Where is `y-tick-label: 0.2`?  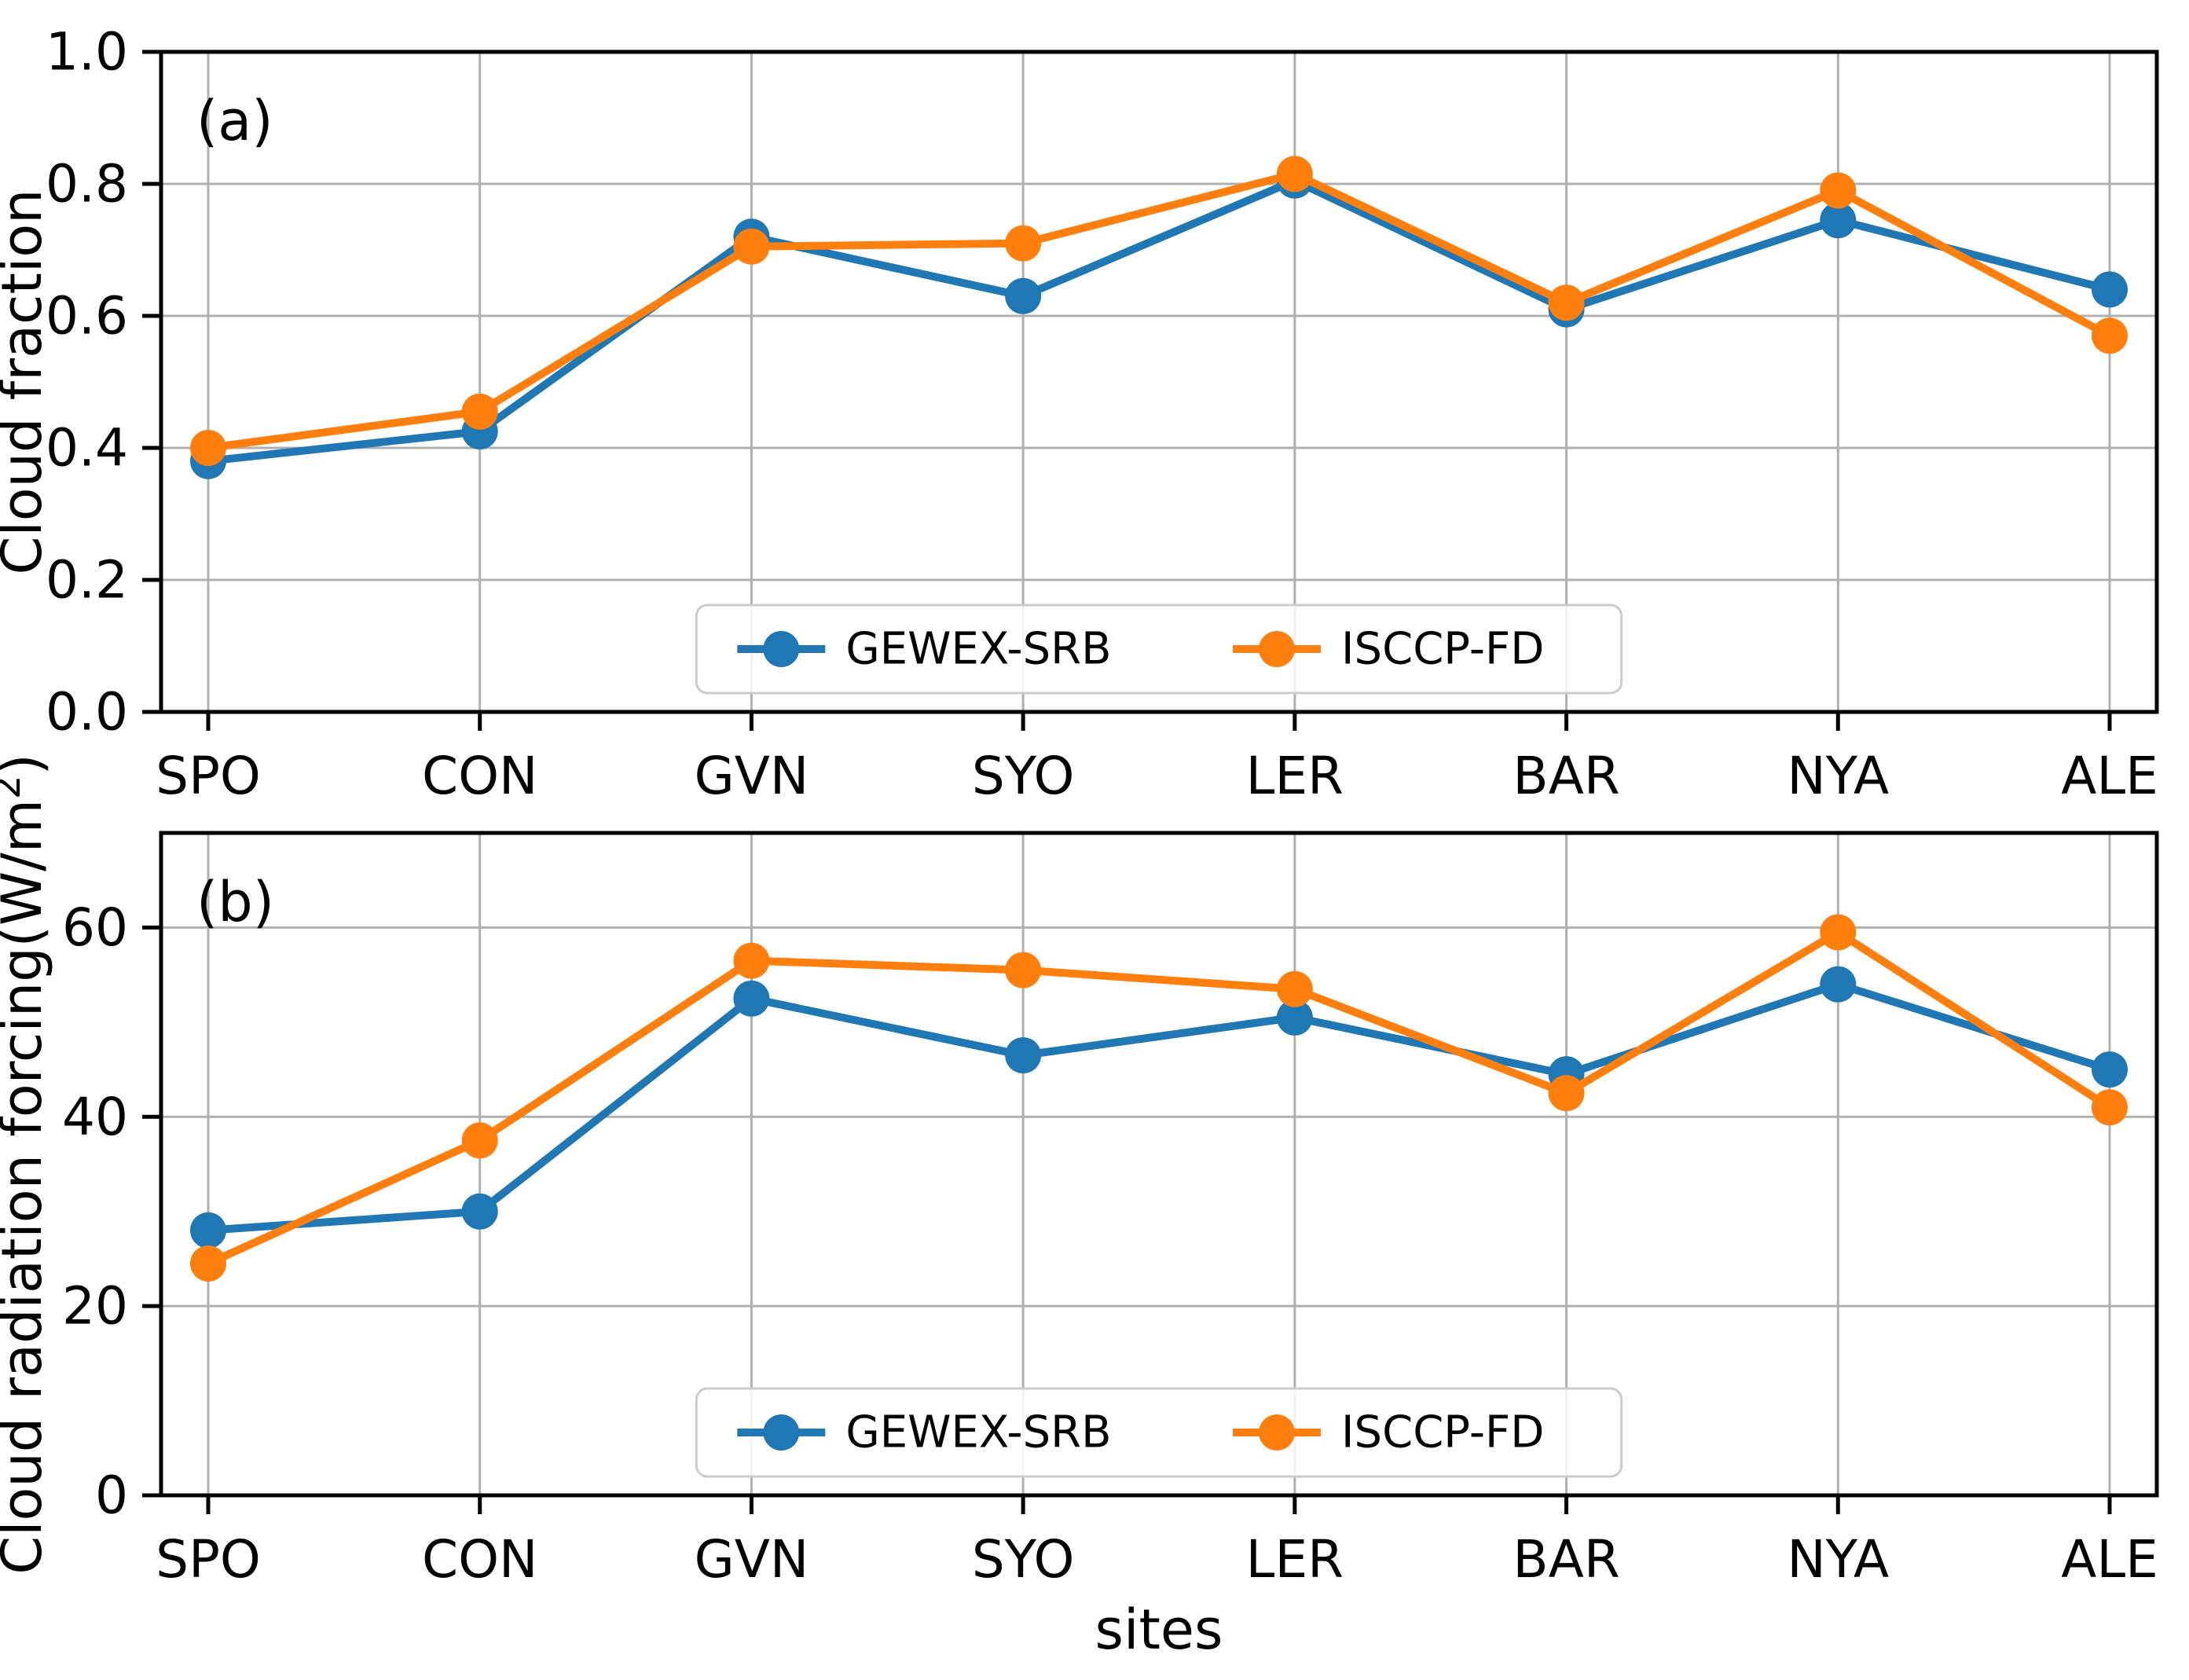 y-tick-label: 0.2 is located at coordinates (87, 580).